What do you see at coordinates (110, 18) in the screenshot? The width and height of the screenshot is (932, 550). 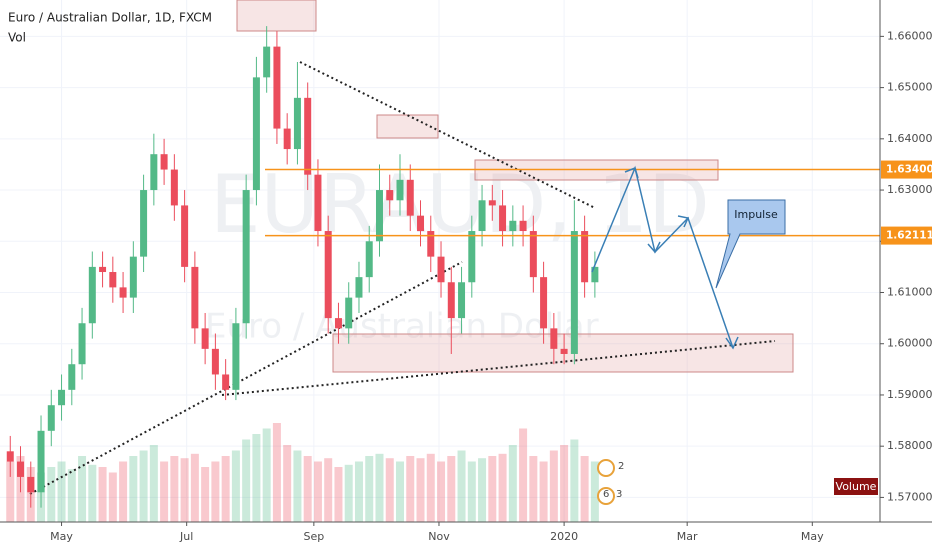 I see `chart-title: Euro / Australian Dollar, 1D, FXCM` at bounding box center [110, 18].